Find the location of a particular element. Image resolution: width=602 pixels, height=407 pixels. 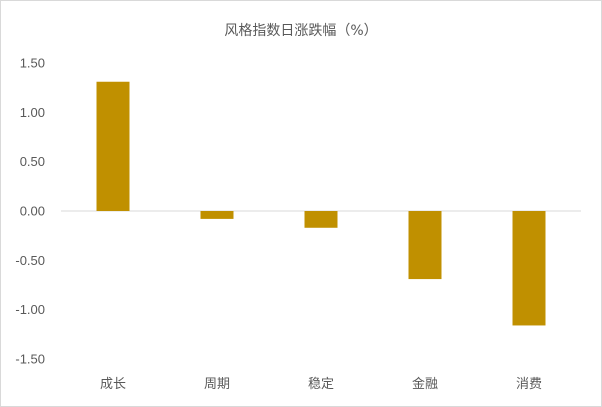

x-category-label: 消费 is located at coordinates (529, 384).